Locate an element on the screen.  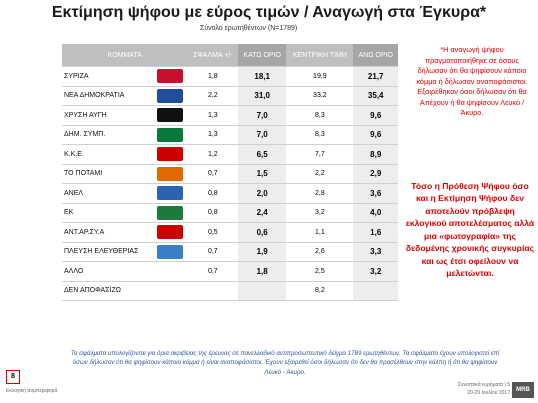
cell: 6,5 is located at coordinates (262, 154).